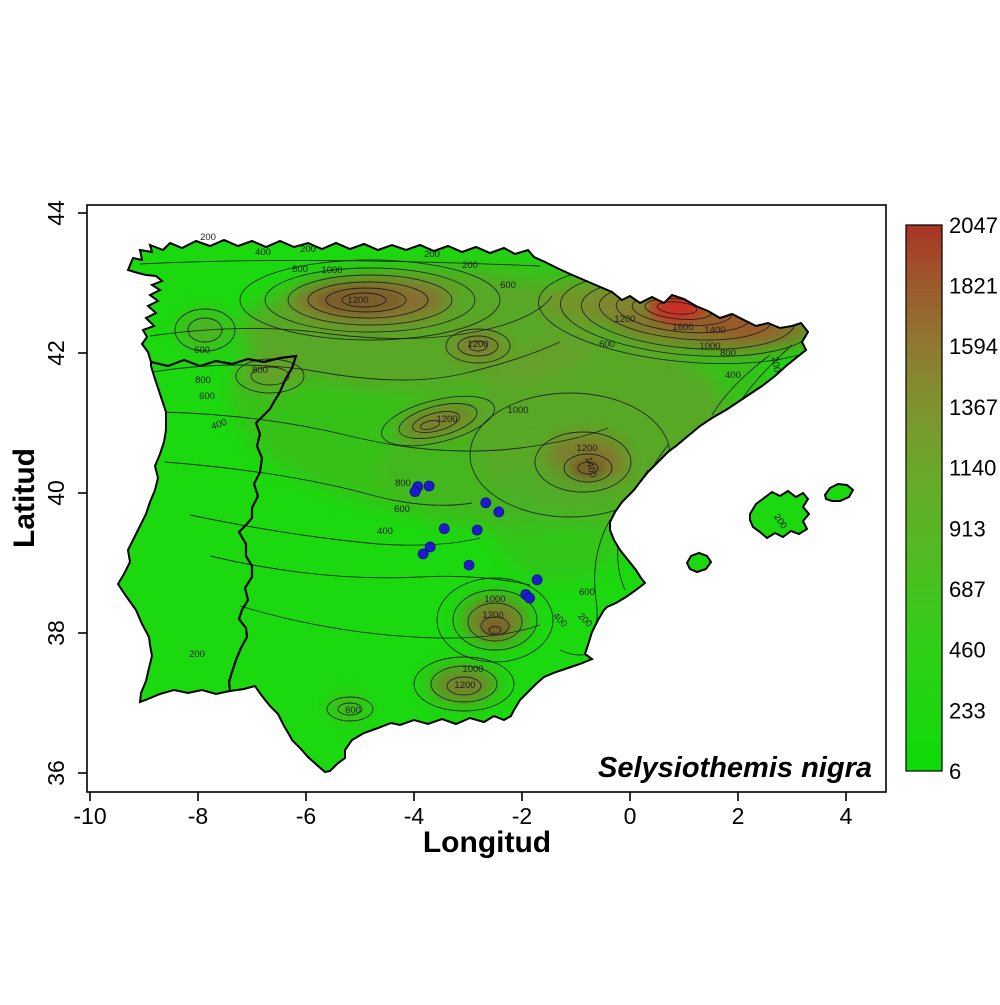 The width and height of the screenshot is (1000, 1005). What do you see at coordinates (973, 407) in the screenshot?
I see `colorbar-tick-label: 1367` at bounding box center [973, 407].